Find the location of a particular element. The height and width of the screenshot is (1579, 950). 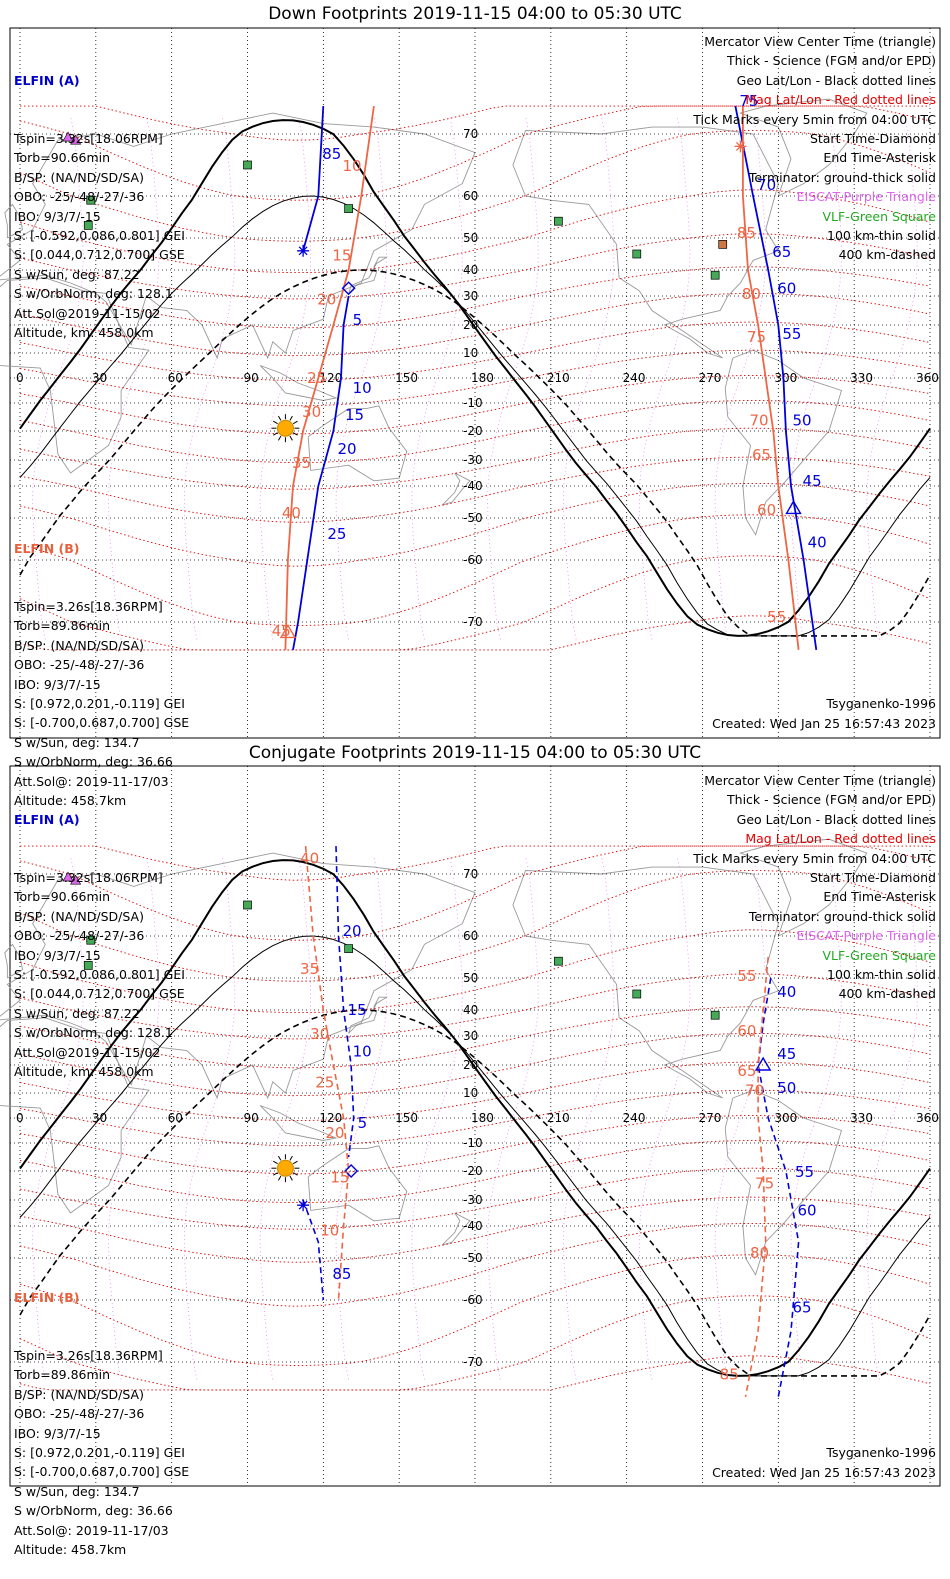

elfin-b-tick-label: 75 is located at coordinates (756, 337).